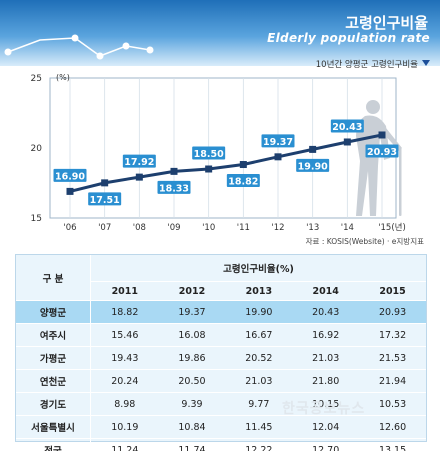 The height and width of the screenshot is (451, 440). Describe the element at coordinates (392, 427) in the screenshot. I see `value-cell: 12.60` at that location.